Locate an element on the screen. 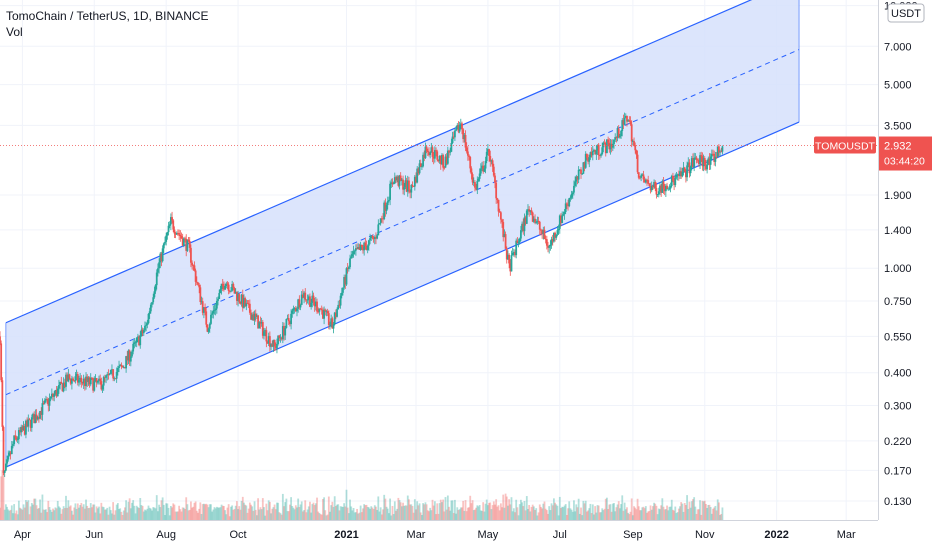 The width and height of the screenshot is (932, 550). volume-indicator-label: Vol is located at coordinates (14, 32).